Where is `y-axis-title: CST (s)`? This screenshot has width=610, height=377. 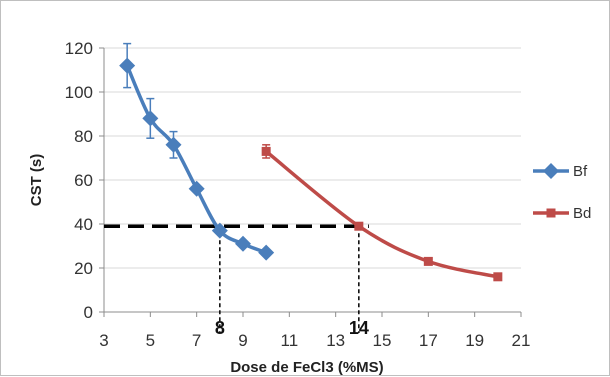 y-axis-title: CST (s) is located at coordinates (36, 180).